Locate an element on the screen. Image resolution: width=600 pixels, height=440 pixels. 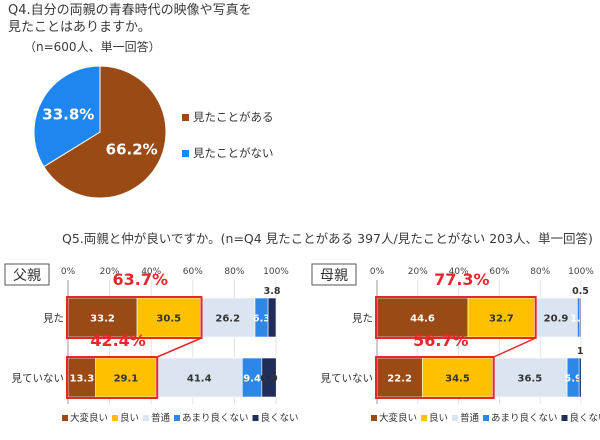
bar-value-label: 34.5 is located at coordinates (457, 379).